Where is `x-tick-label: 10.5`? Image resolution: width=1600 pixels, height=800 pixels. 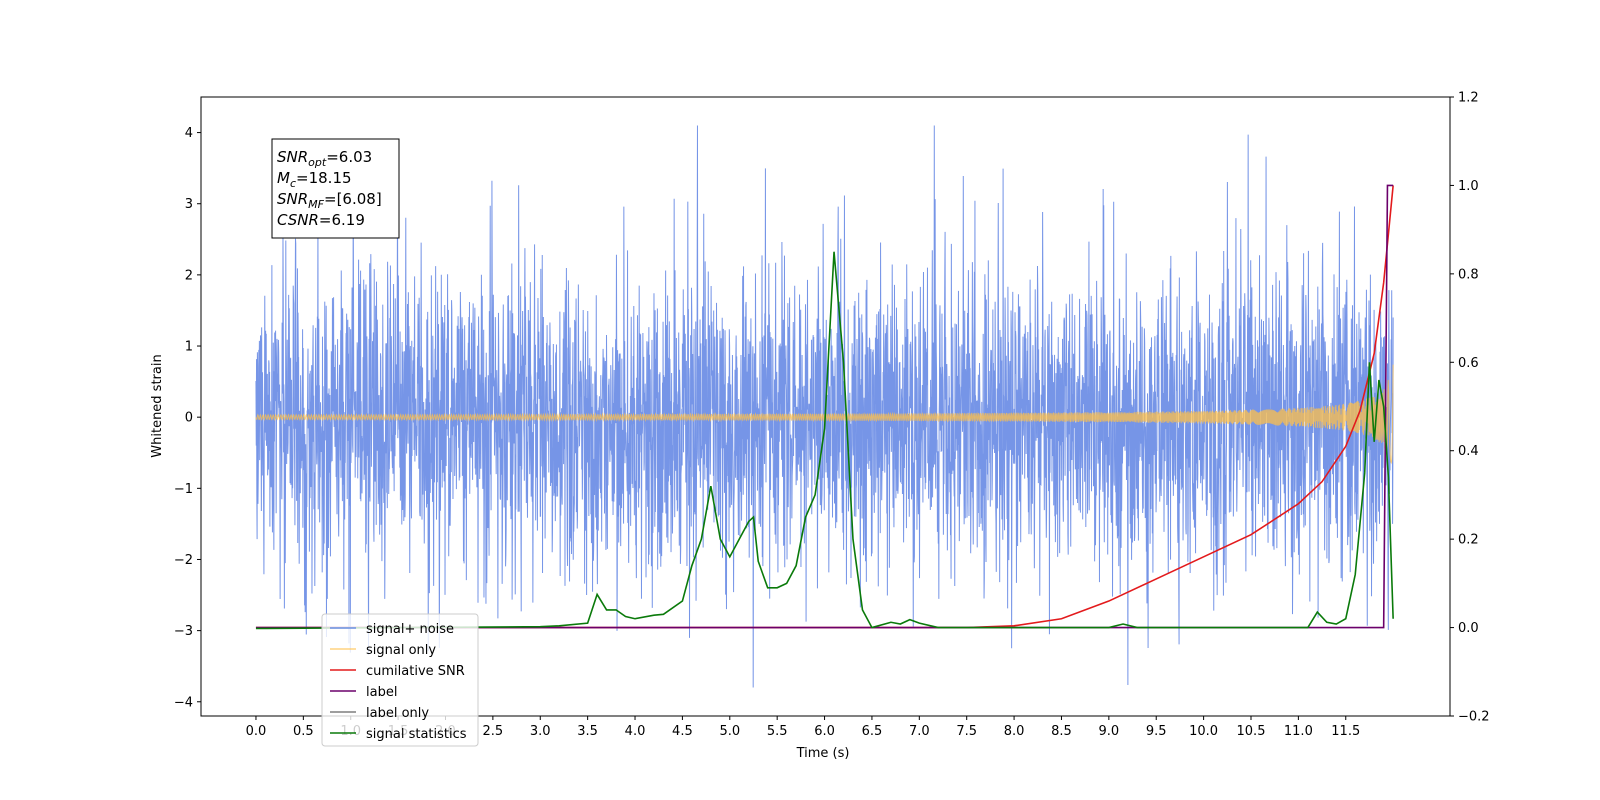 x-tick-label: 10.5 is located at coordinates (1251, 731).